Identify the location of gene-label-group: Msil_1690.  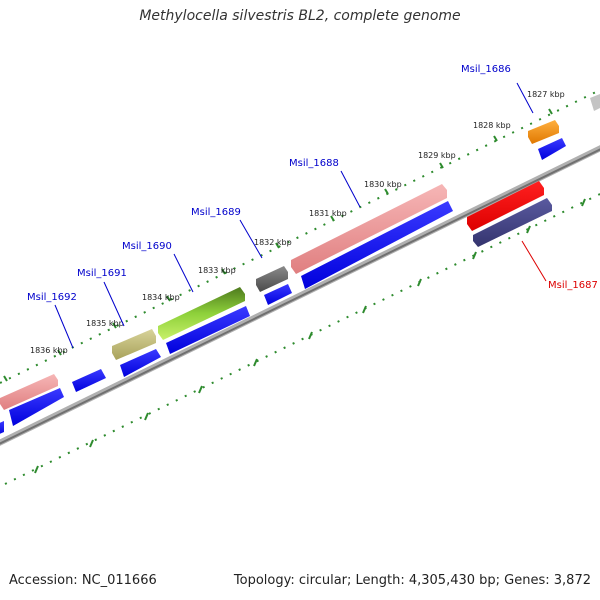
(158, 267).